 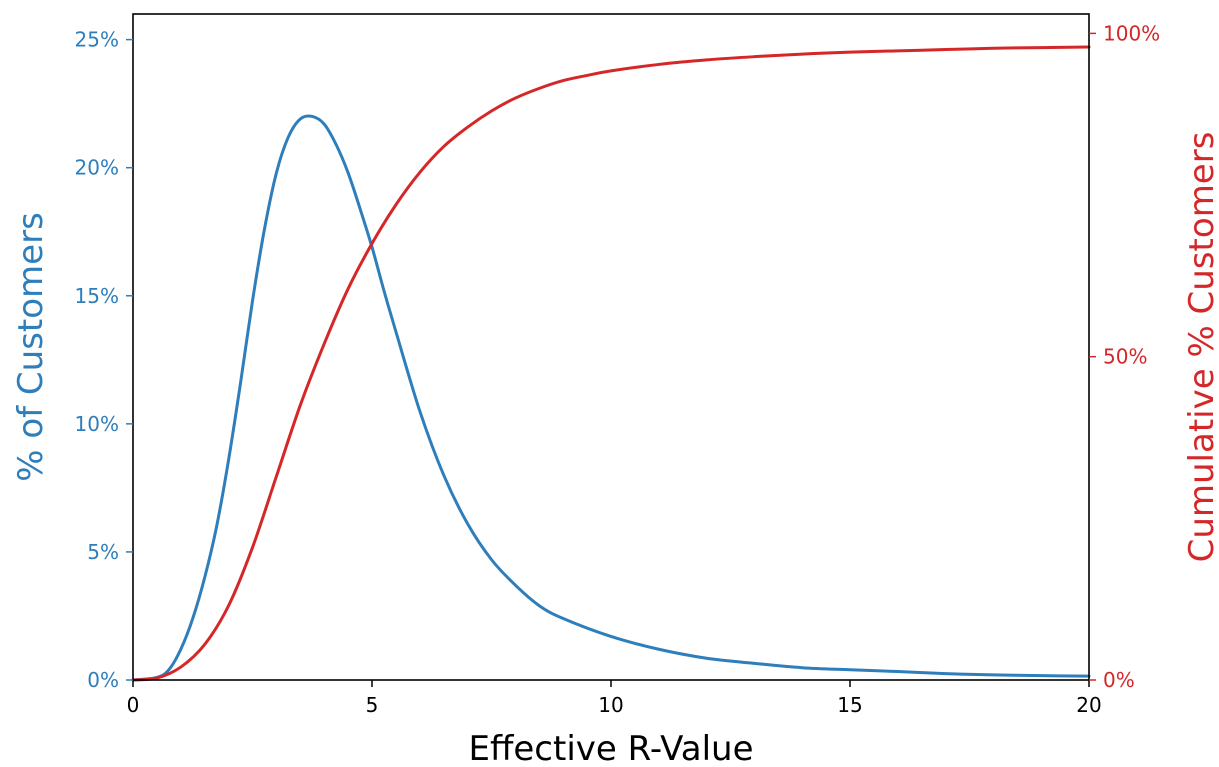 I want to click on y-tick-label: 15%, so click(x=97, y=296).